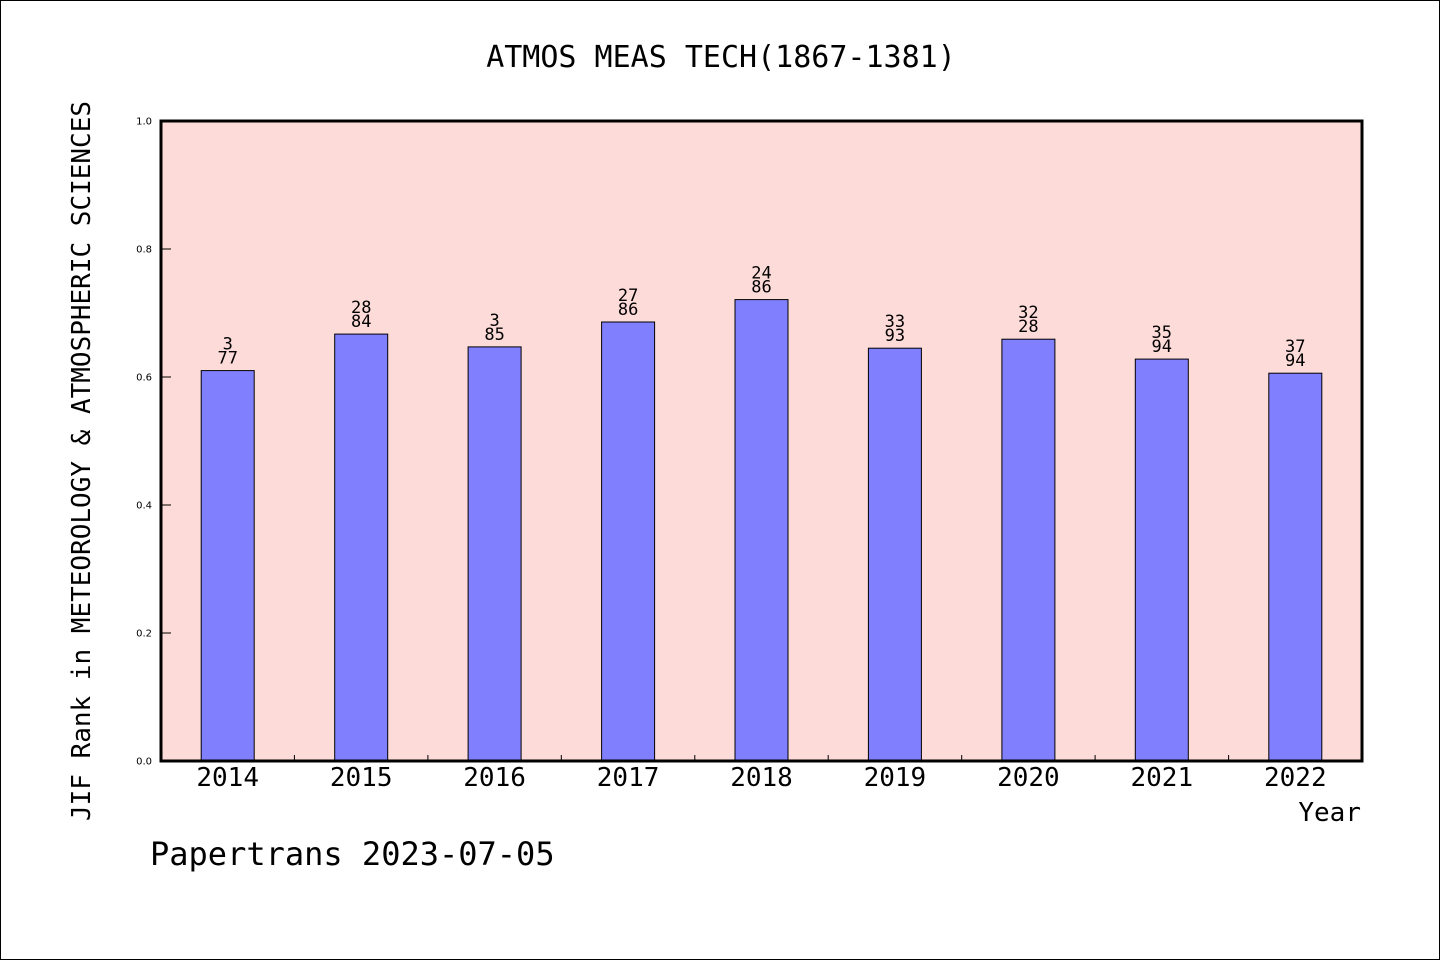  What do you see at coordinates (494, 778) in the screenshot?
I see `x-tick-label-2016: 2016` at bounding box center [494, 778].